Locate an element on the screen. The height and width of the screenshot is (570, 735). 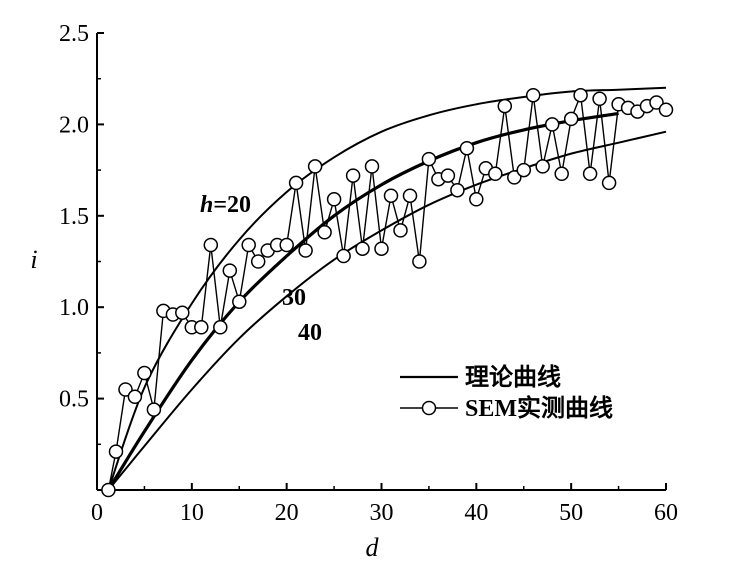
x-tick-label: 40 is located at coordinates (476, 513).